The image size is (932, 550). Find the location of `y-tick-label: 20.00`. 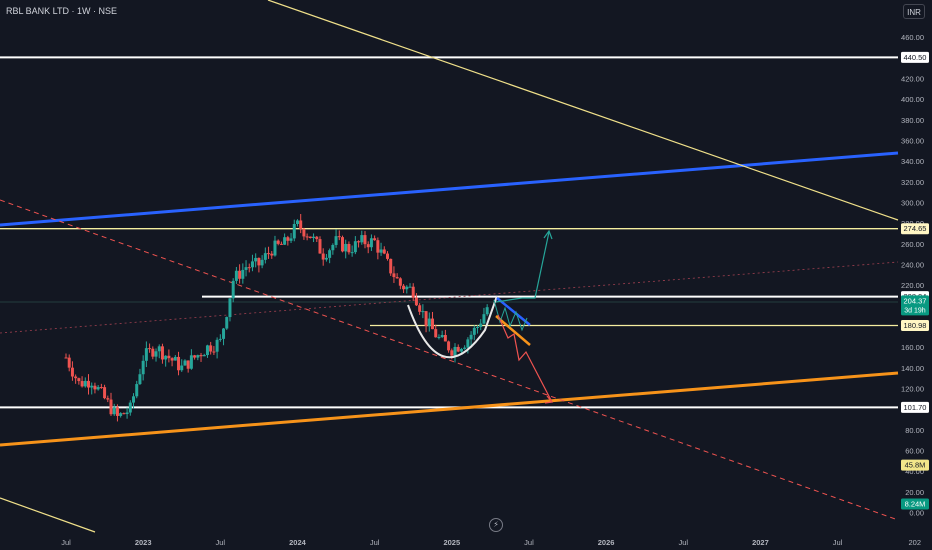

y-tick-label: 20.00 is located at coordinates (914, 492).